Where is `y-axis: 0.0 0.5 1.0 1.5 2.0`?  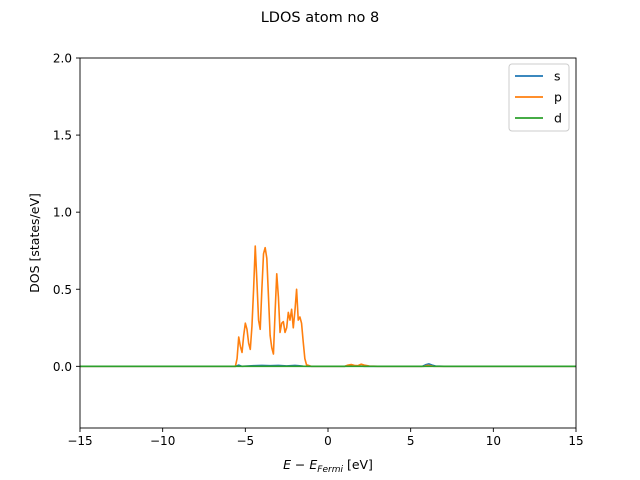 y-axis: 0.0 0.5 1.0 1.5 2.0 is located at coordinates (66, 213).